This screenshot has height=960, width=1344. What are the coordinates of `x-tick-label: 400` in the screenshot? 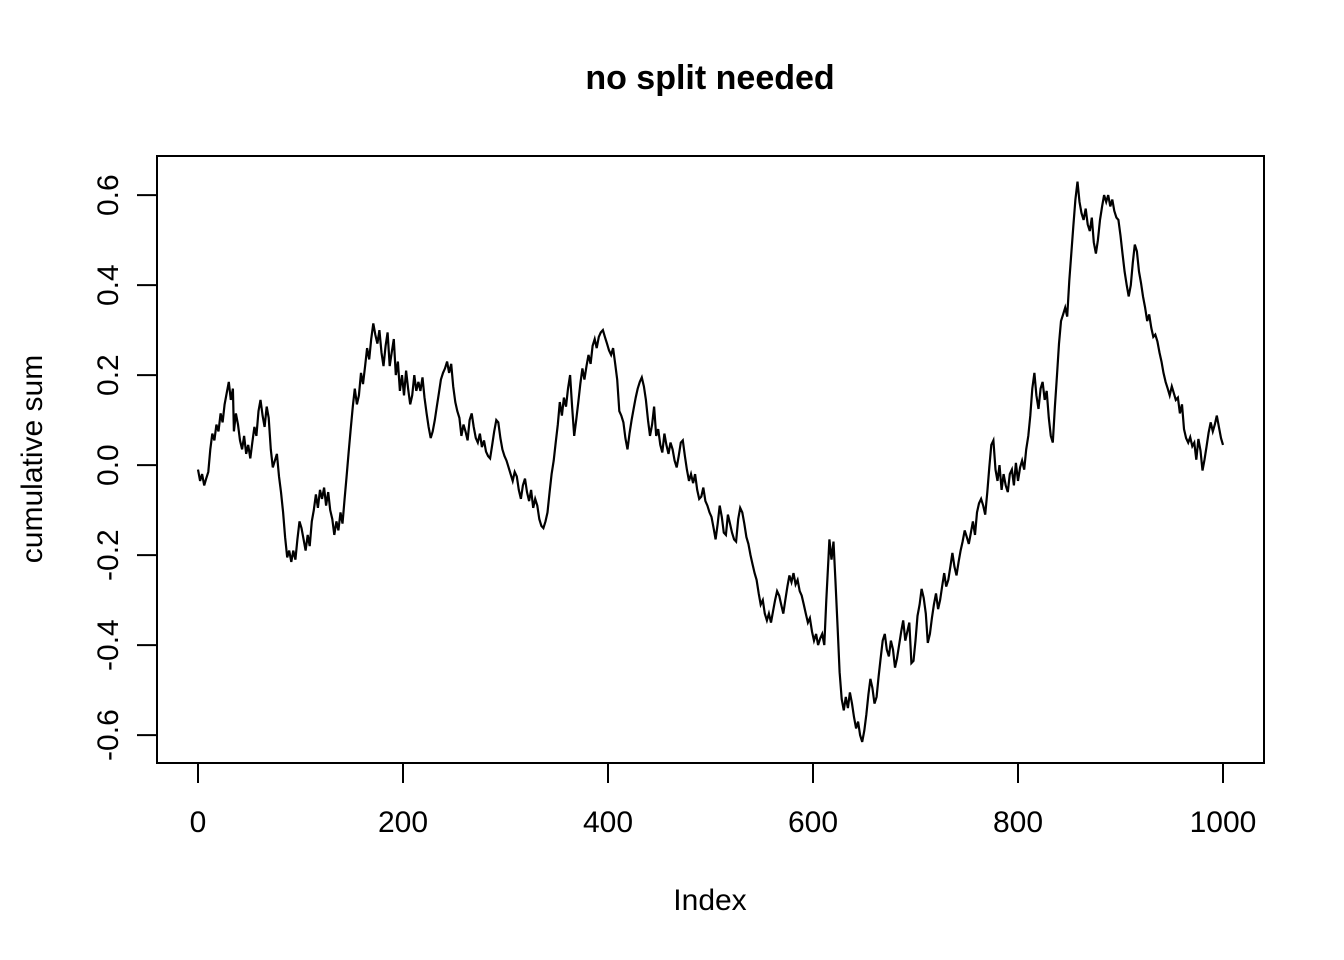 It's located at (608, 822).